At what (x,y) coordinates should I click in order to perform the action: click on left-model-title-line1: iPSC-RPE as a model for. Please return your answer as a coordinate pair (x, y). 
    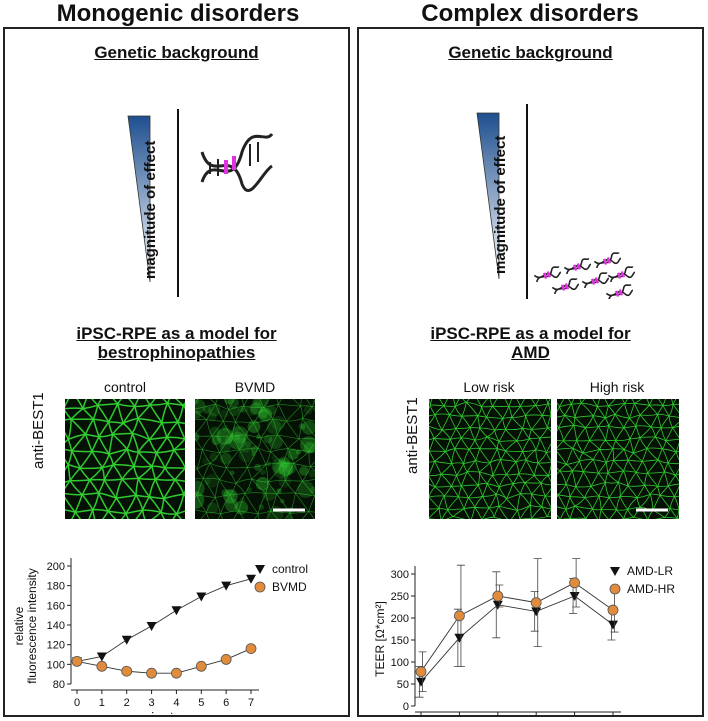
    Looking at the image, I should click on (176, 333).